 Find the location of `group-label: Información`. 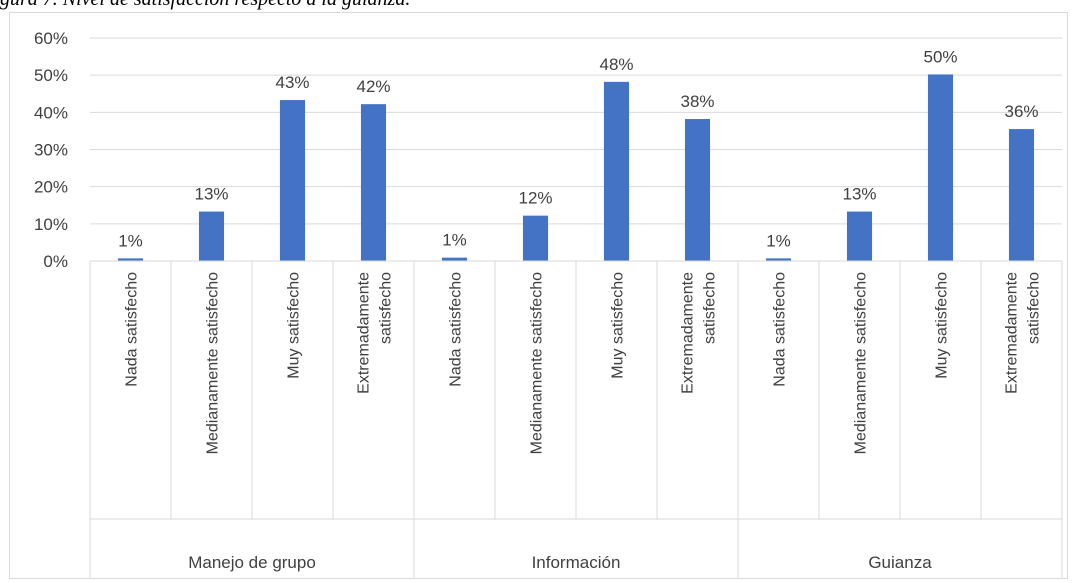

group-label: Información is located at coordinates (576, 562).